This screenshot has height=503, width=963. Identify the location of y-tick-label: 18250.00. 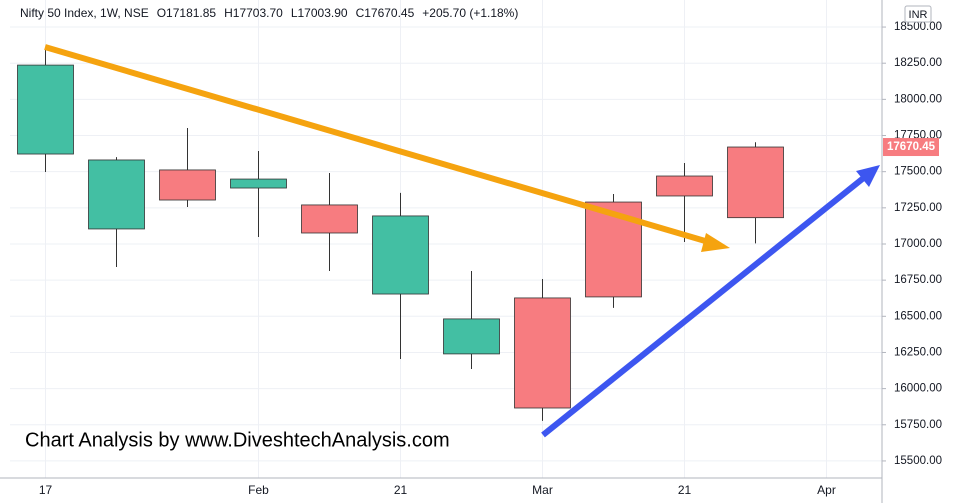
(918, 63).